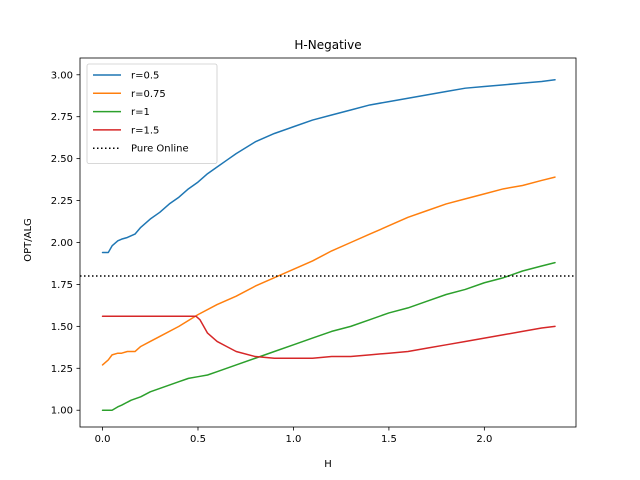 The width and height of the screenshot is (640, 480). I want to click on y-tick-label: 1.25, so click(62, 369).